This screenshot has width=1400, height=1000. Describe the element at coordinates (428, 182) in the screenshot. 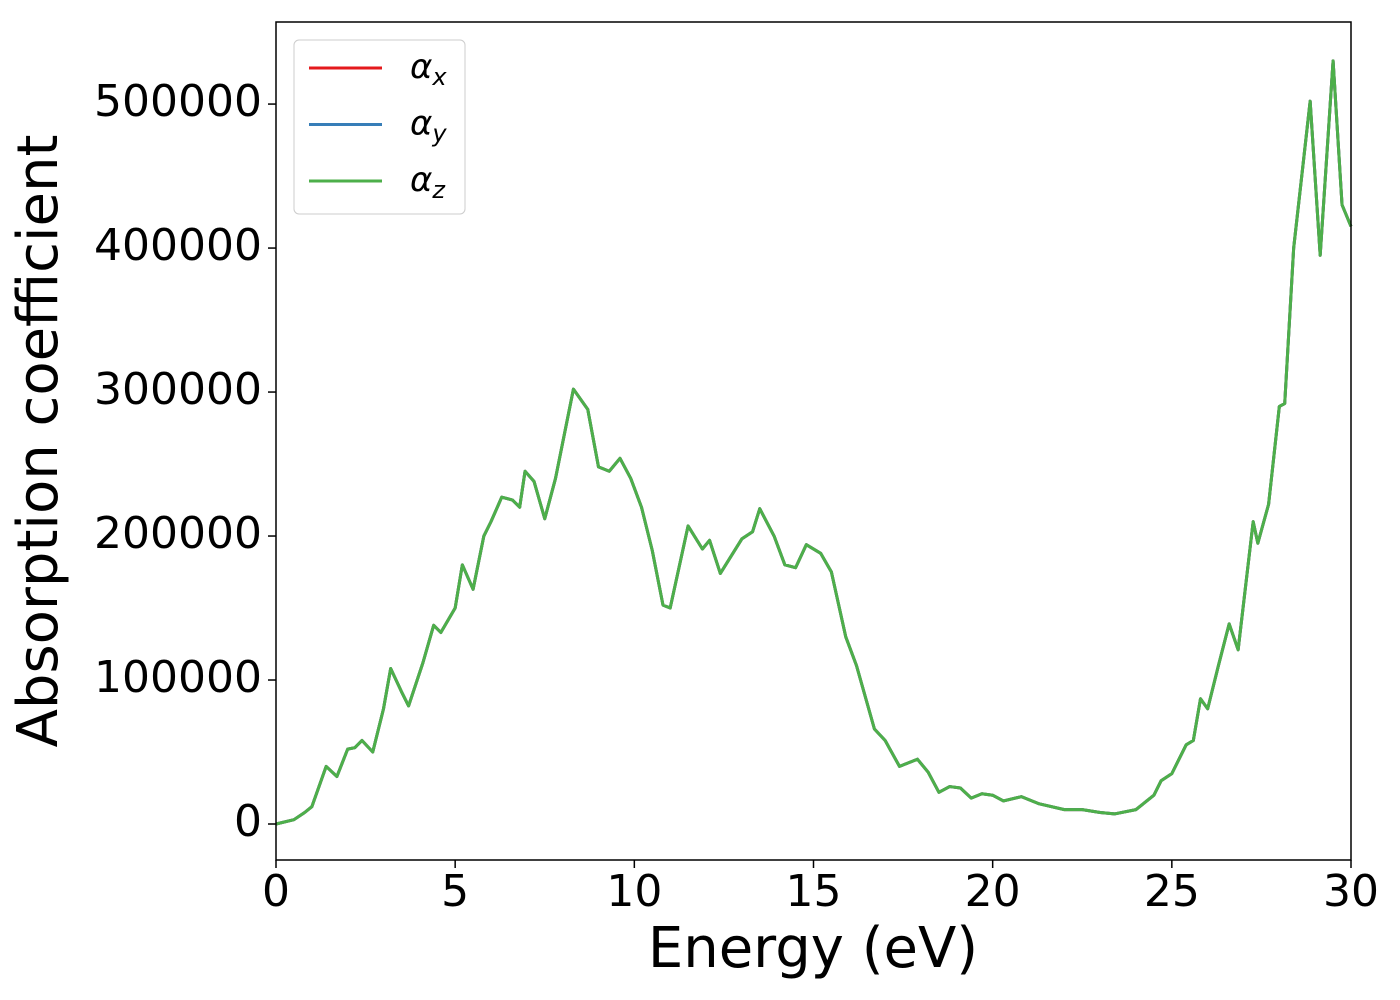

I see `legend-label: αz` at that location.